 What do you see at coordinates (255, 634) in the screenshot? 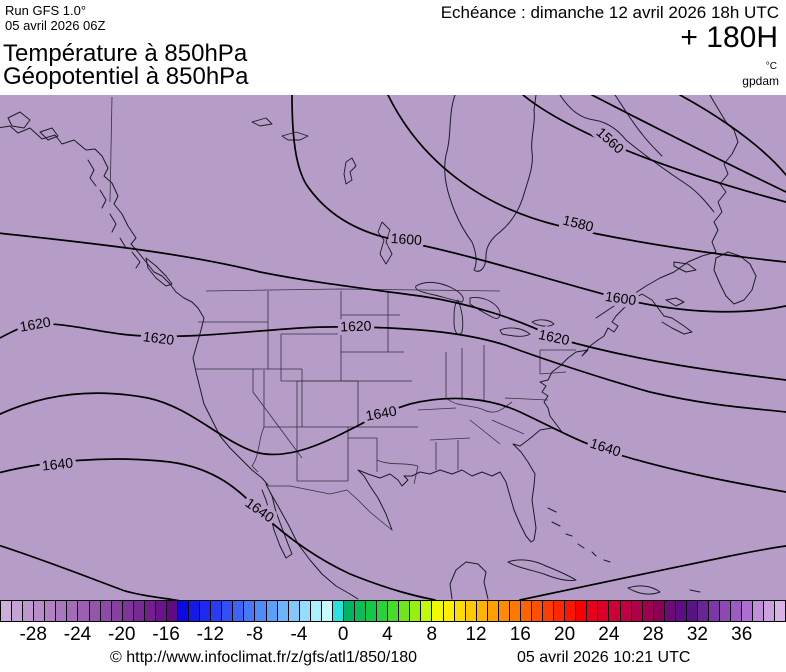
I see `colorbar-tick: -8` at bounding box center [255, 634].